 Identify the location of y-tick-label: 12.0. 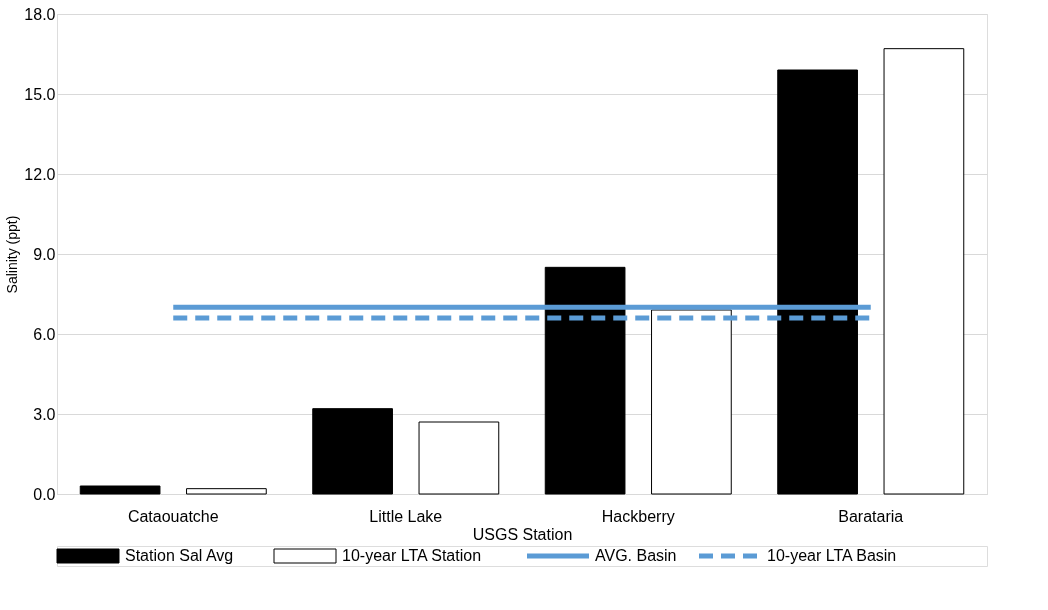
(40, 174).